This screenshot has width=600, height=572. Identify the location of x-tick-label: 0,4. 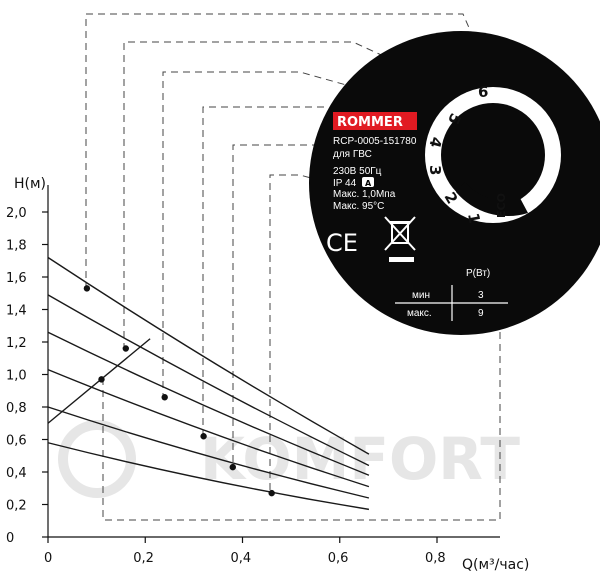
(241, 558).